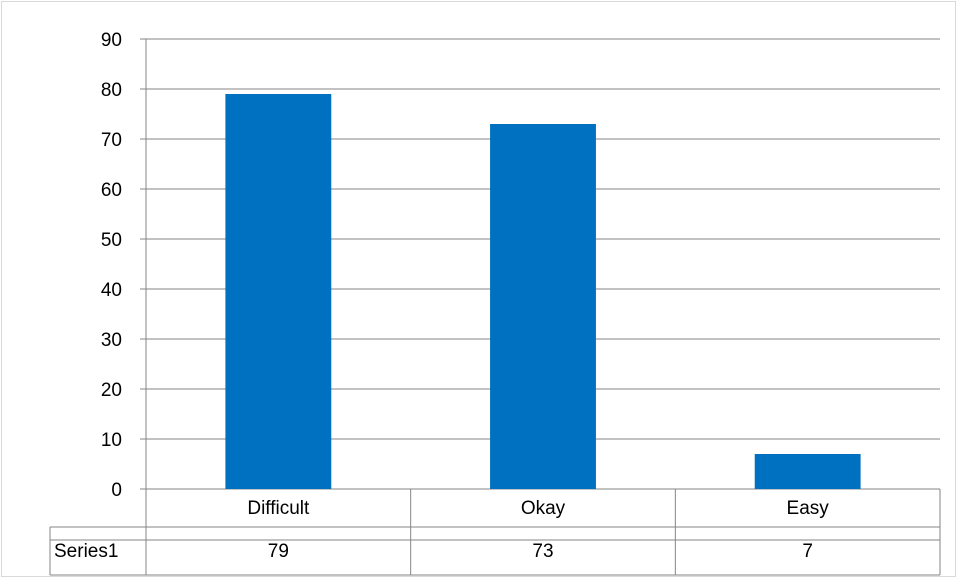 This screenshot has height=578, width=957. Describe the element at coordinates (86, 551) in the screenshot. I see `series-name-label: Series1` at that location.